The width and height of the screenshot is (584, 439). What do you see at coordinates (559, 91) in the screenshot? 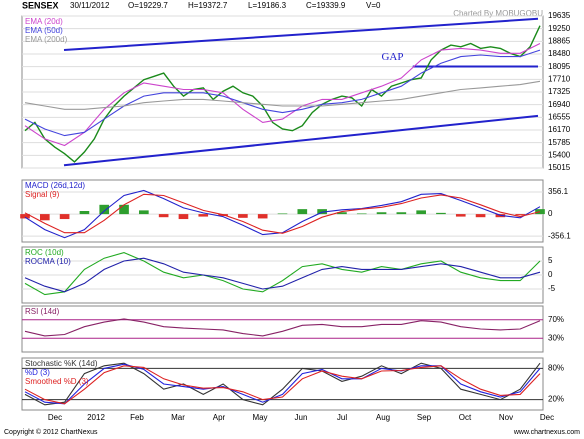
I see `y-tick-label: 17325` at bounding box center [559, 91].